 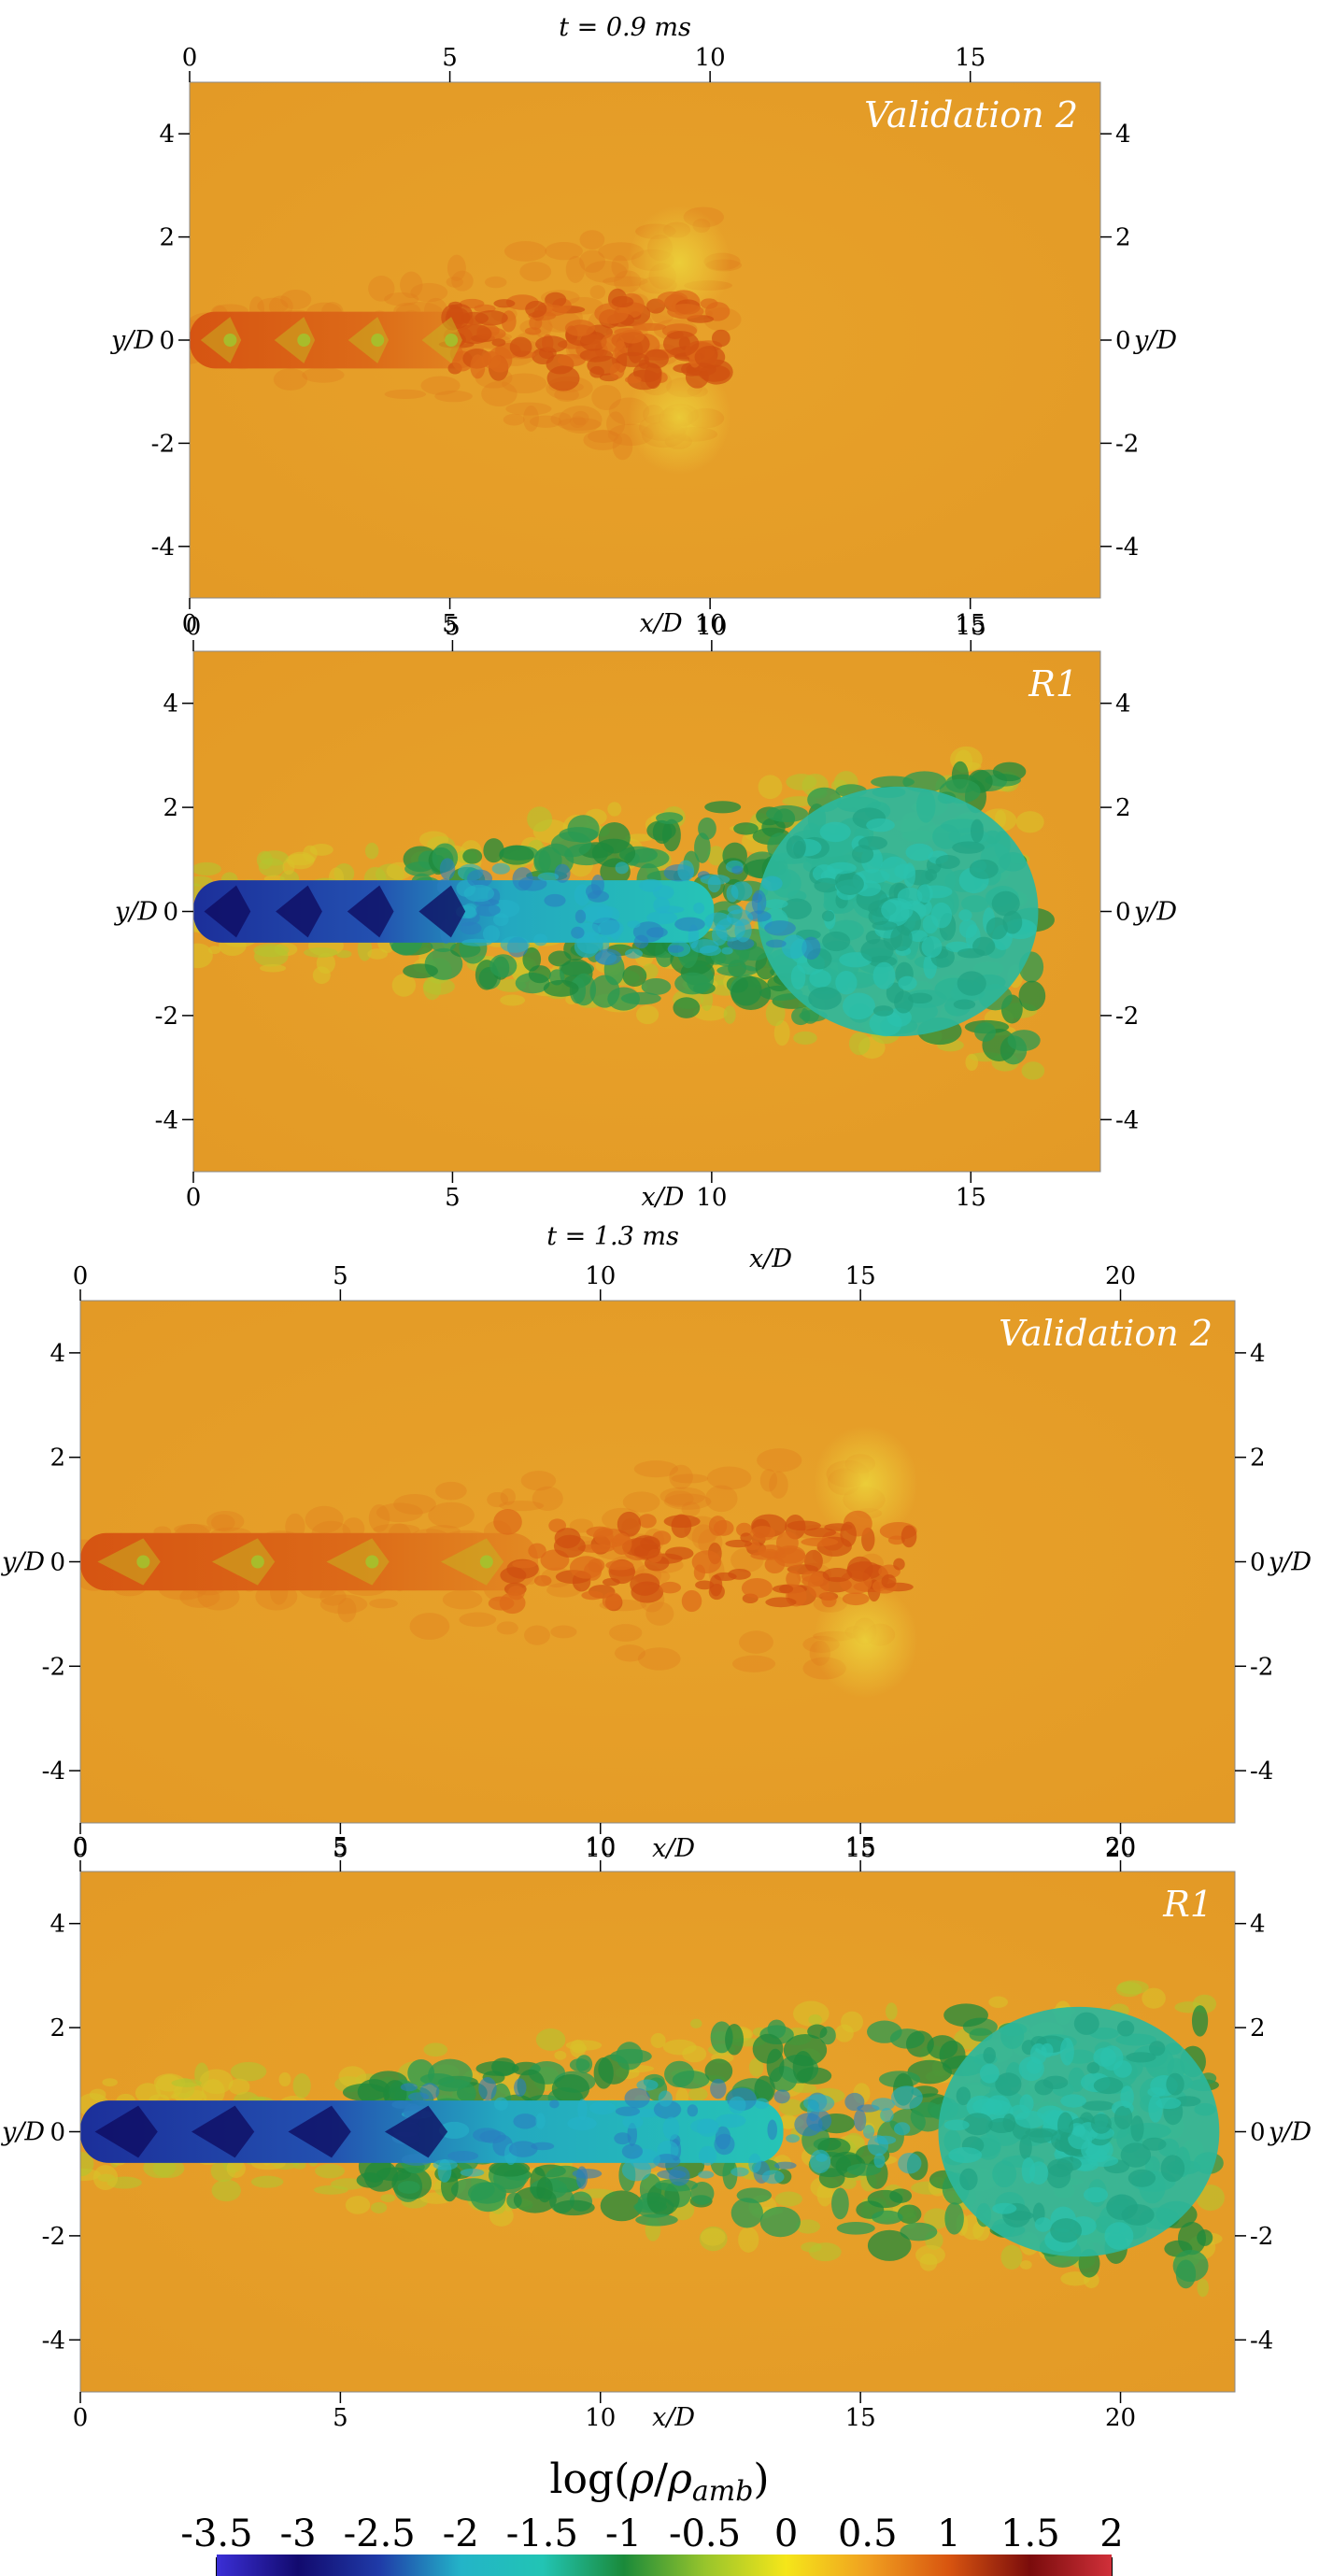 I want to click on colorbar-title-main: log(, so click(x=589, y=2479).